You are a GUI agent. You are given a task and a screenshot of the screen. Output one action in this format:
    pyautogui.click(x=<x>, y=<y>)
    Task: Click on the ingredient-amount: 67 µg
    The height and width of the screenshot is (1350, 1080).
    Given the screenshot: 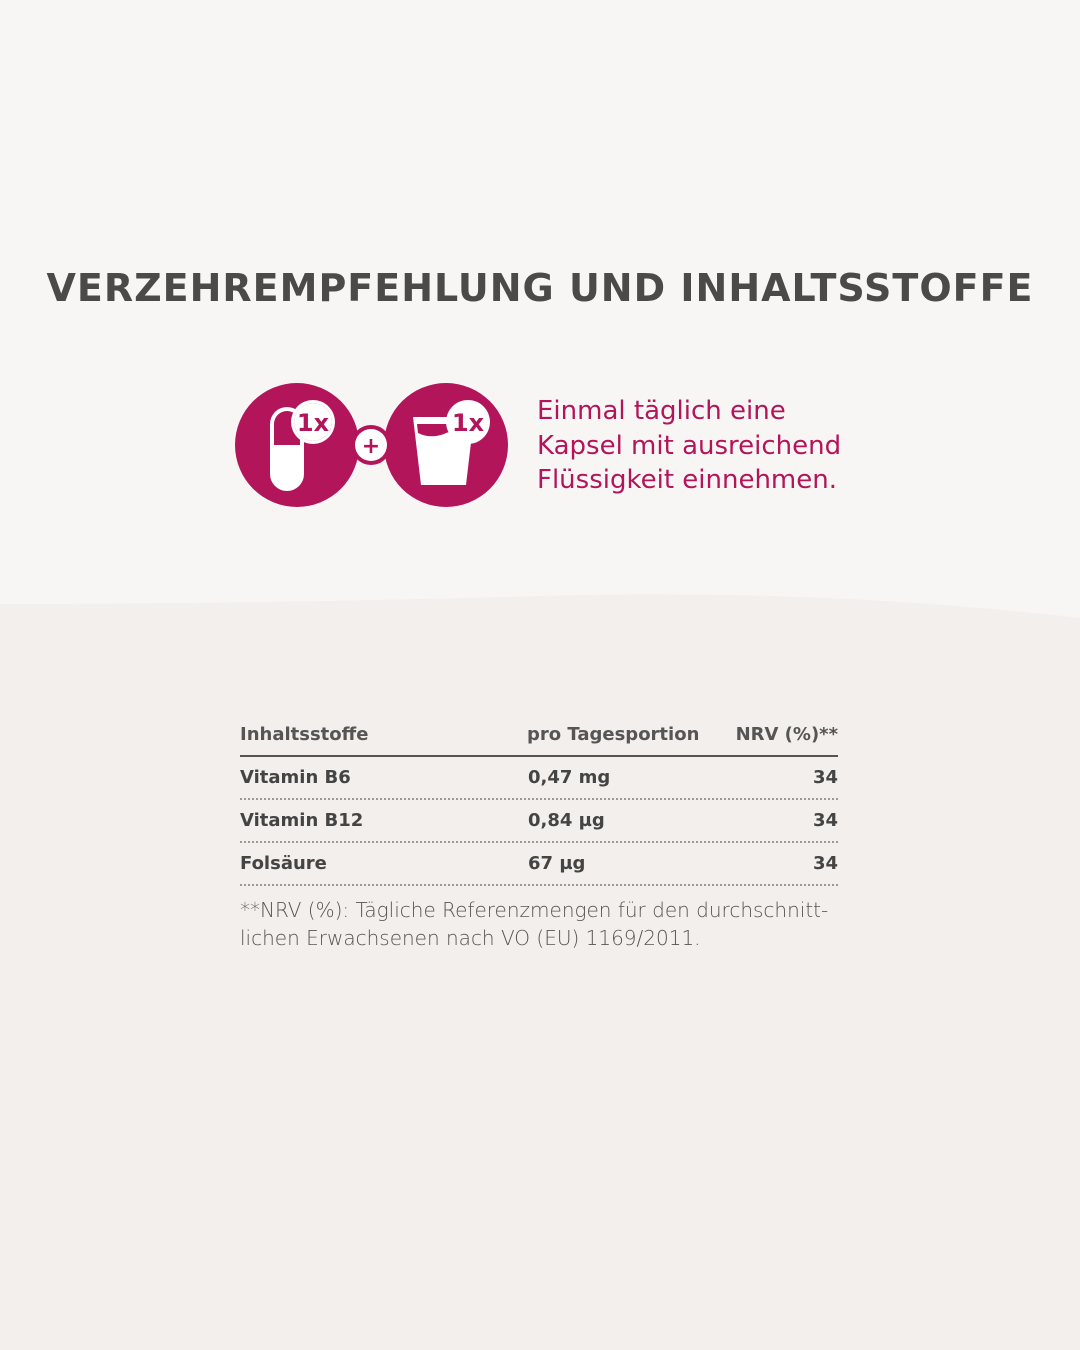 What is the action you would take?
    pyautogui.click(x=557, y=863)
    